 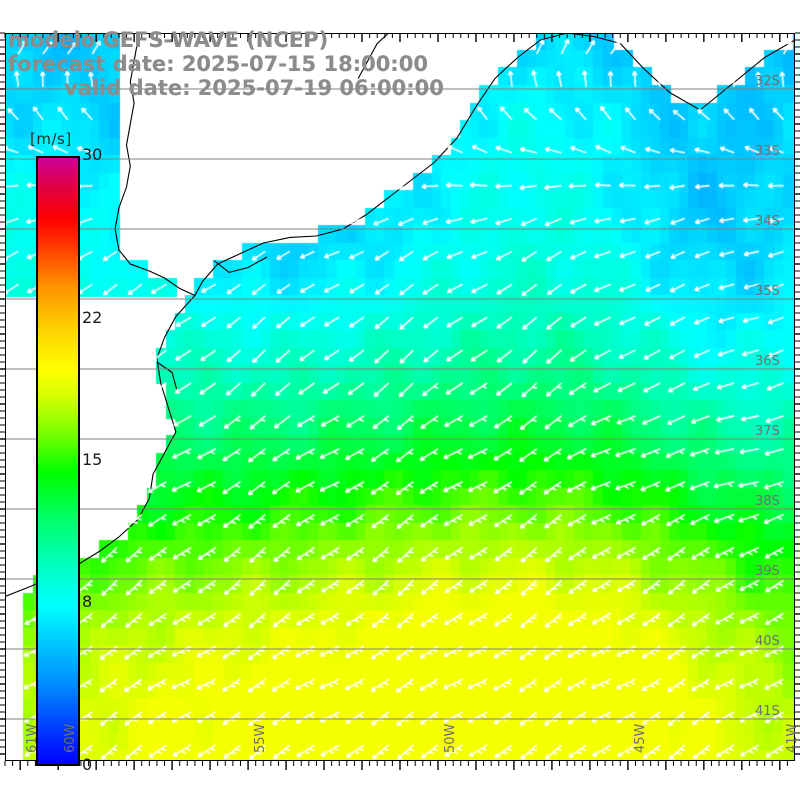 I want to click on colorbar-tick-30: 30, so click(x=92, y=154).